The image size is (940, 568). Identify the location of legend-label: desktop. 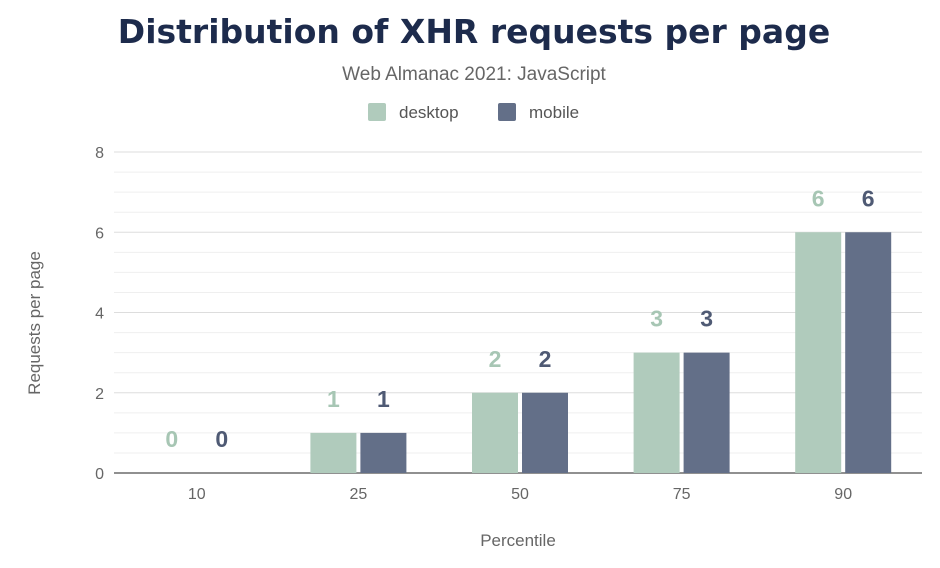
(429, 112).